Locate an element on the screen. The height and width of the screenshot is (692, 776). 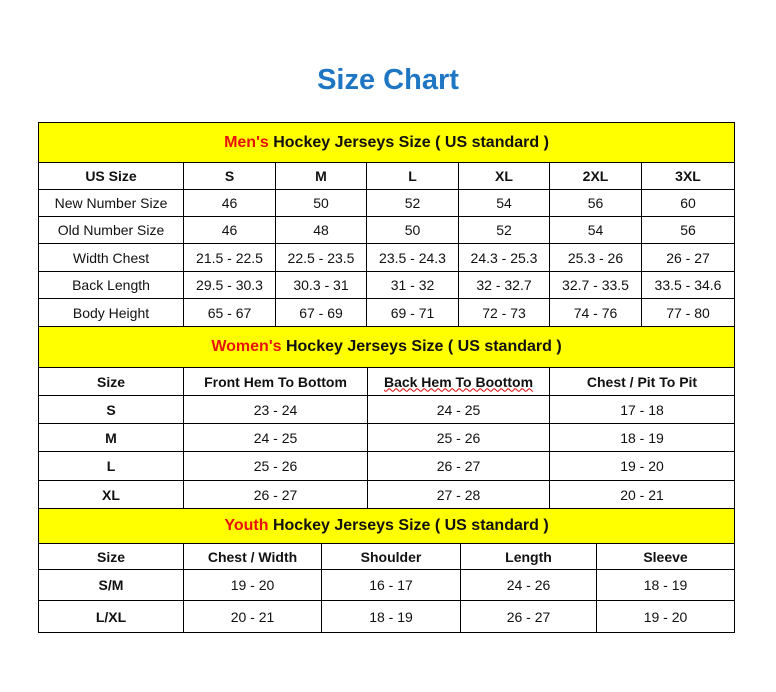
column-header: S is located at coordinates (229, 176).